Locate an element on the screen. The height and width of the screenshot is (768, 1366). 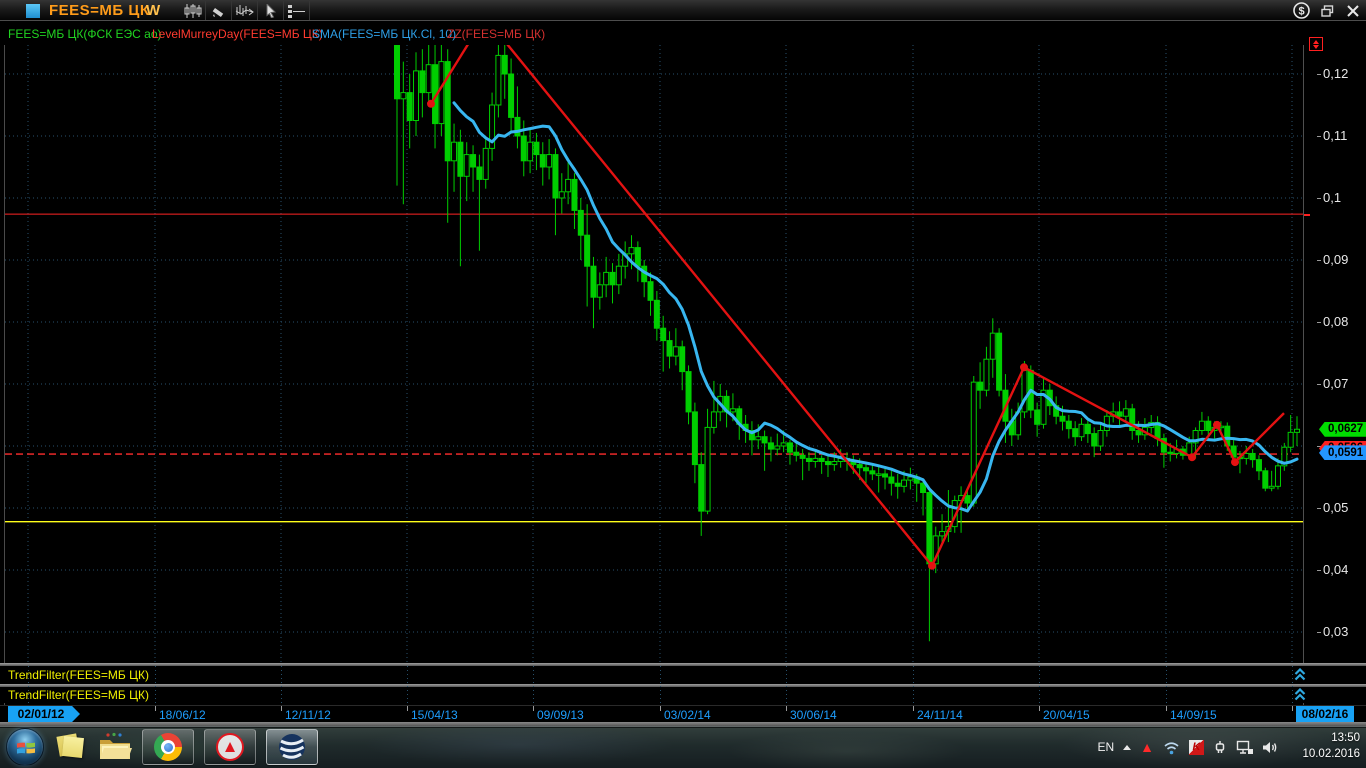
murrey-axis-mark is located at coordinates (1307, 215).